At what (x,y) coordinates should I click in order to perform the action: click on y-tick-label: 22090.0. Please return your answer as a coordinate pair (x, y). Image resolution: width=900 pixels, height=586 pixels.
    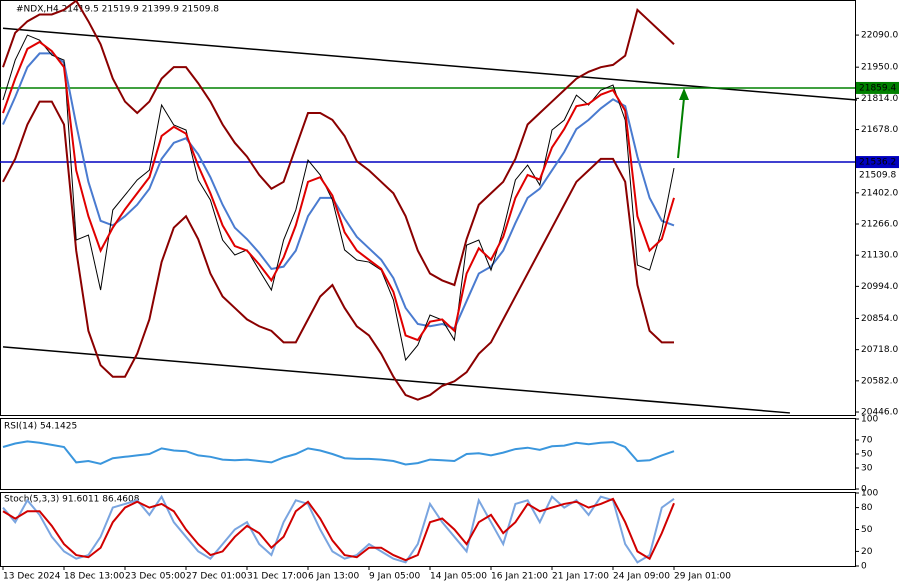
    Looking at the image, I should click on (879, 36).